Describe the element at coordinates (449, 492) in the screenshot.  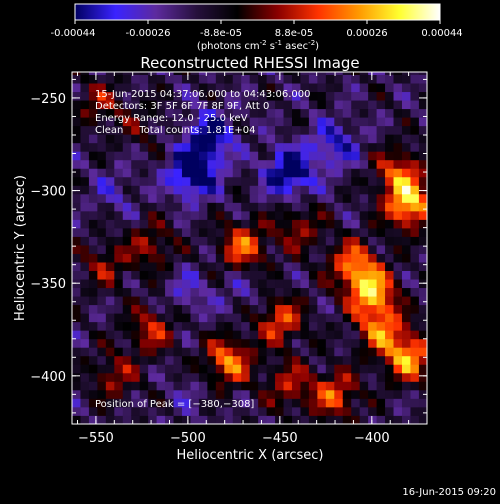
I see `timestamp: 16-Jun-2015 09:20` at that location.